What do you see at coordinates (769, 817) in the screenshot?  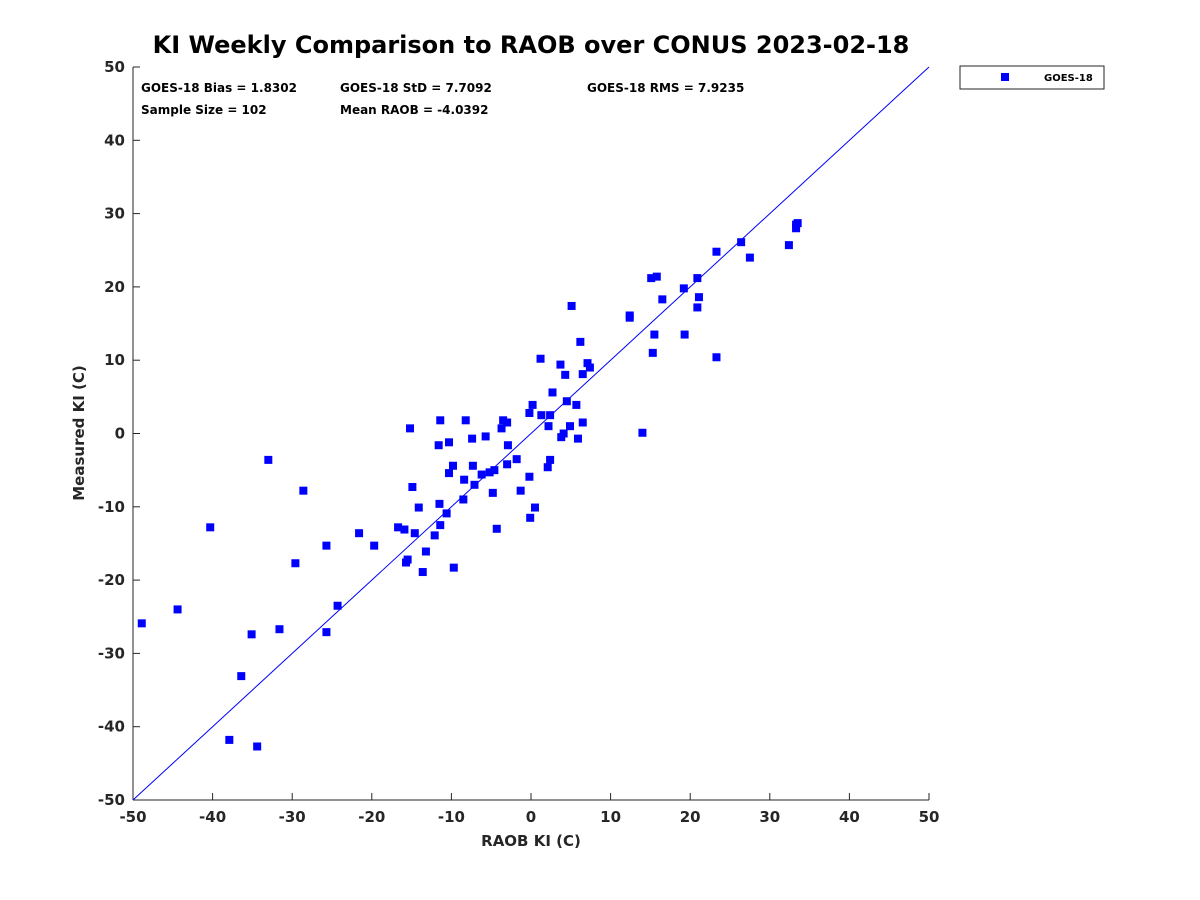 I see `x-tick-label: 30` at bounding box center [769, 817].